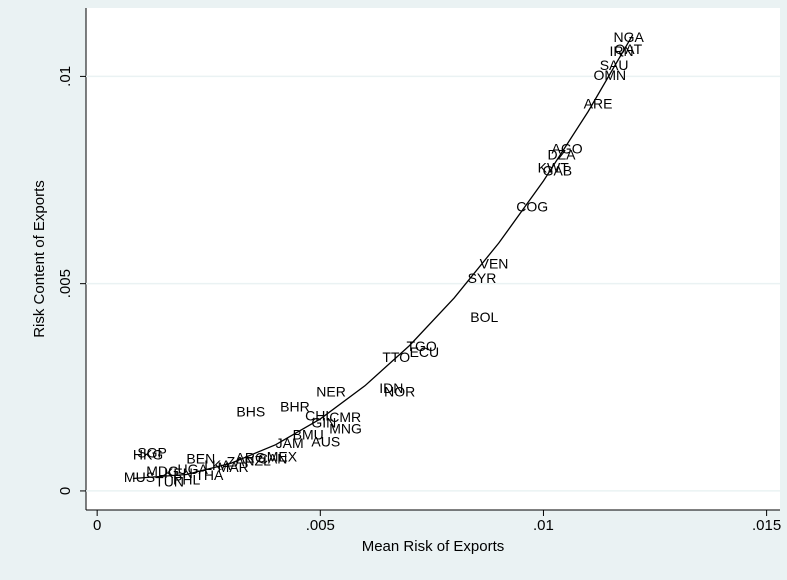 The height and width of the screenshot is (580, 787). What do you see at coordinates (209, 475) in the screenshot?
I see `point-label: THA` at bounding box center [209, 475].